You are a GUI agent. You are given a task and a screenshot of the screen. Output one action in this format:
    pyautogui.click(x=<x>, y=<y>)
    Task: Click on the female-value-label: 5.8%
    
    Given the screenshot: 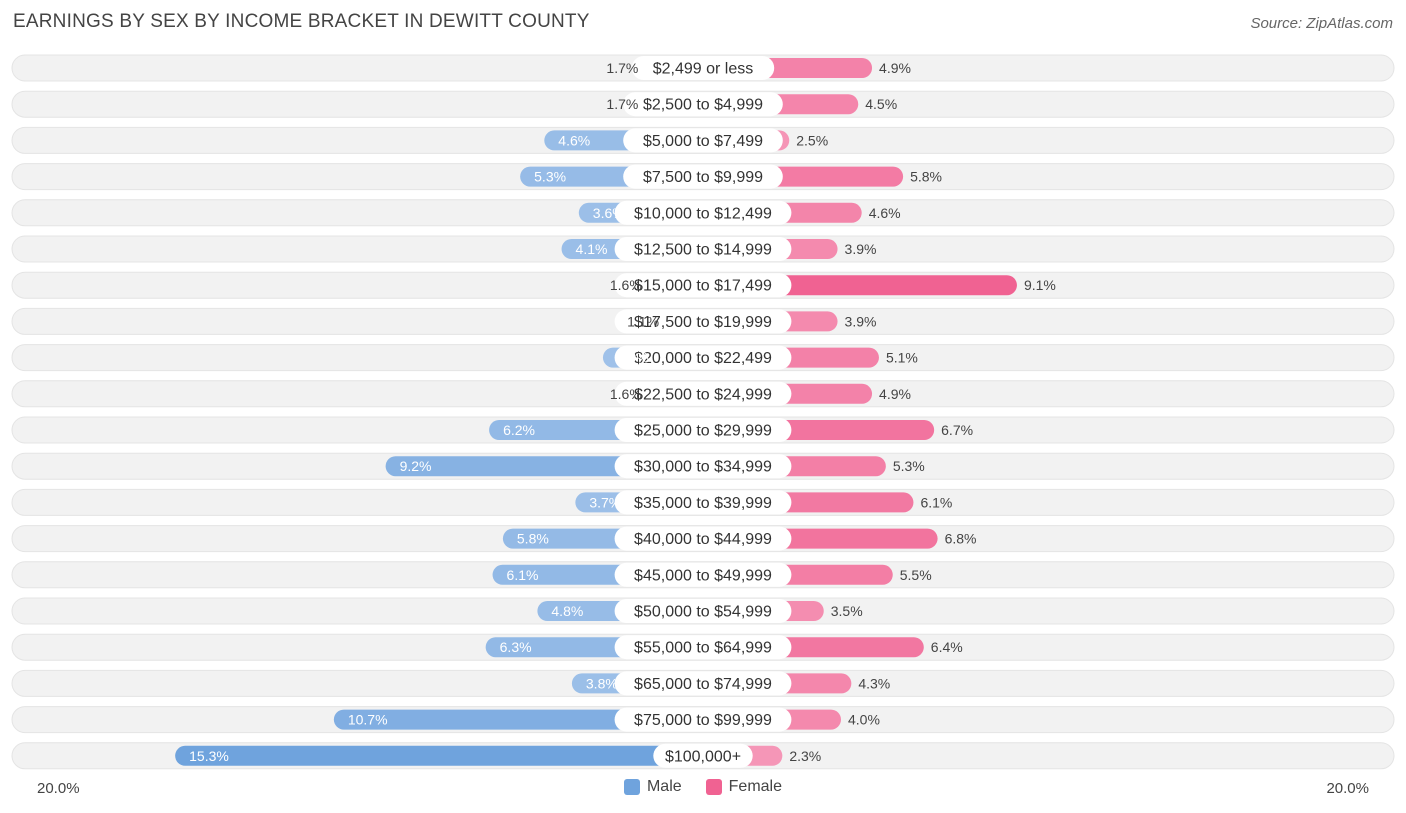 What is the action you would take?
    pyautogui.click(x=926, y=177)
    